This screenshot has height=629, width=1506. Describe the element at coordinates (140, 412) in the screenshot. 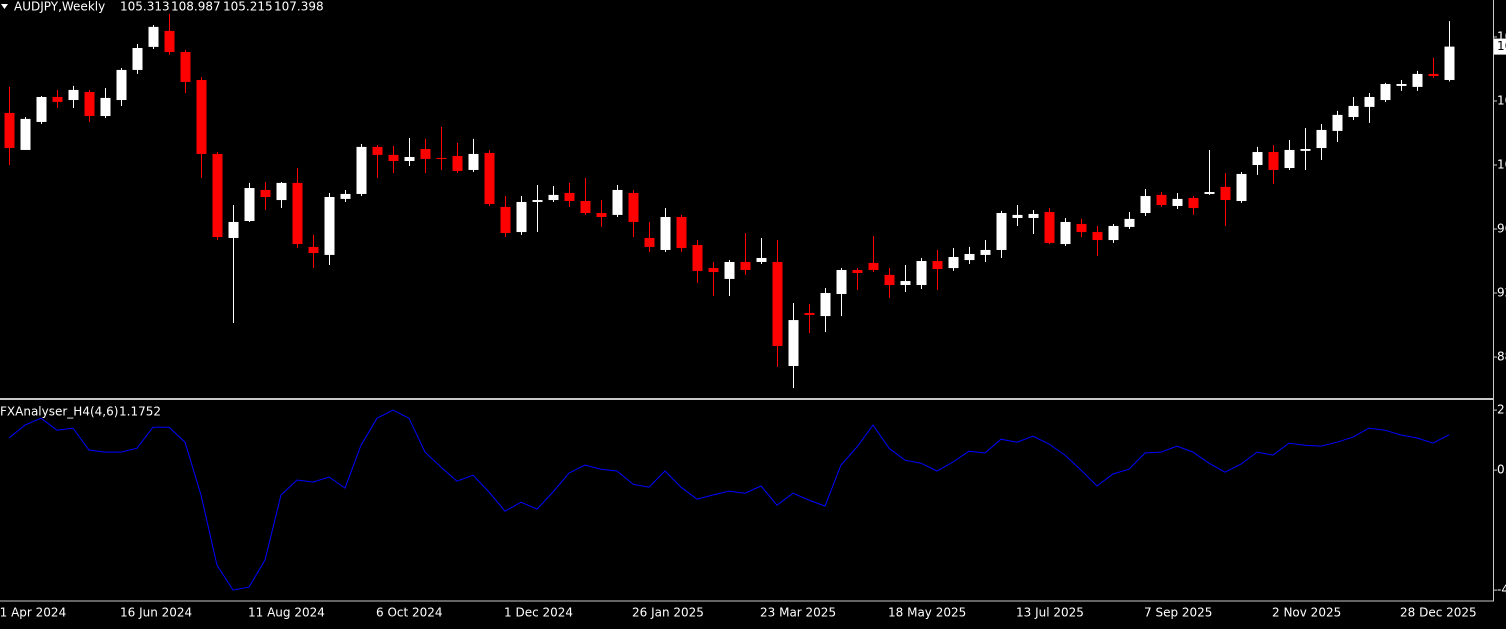

I see `indicator-value: 1.1752` at that location.